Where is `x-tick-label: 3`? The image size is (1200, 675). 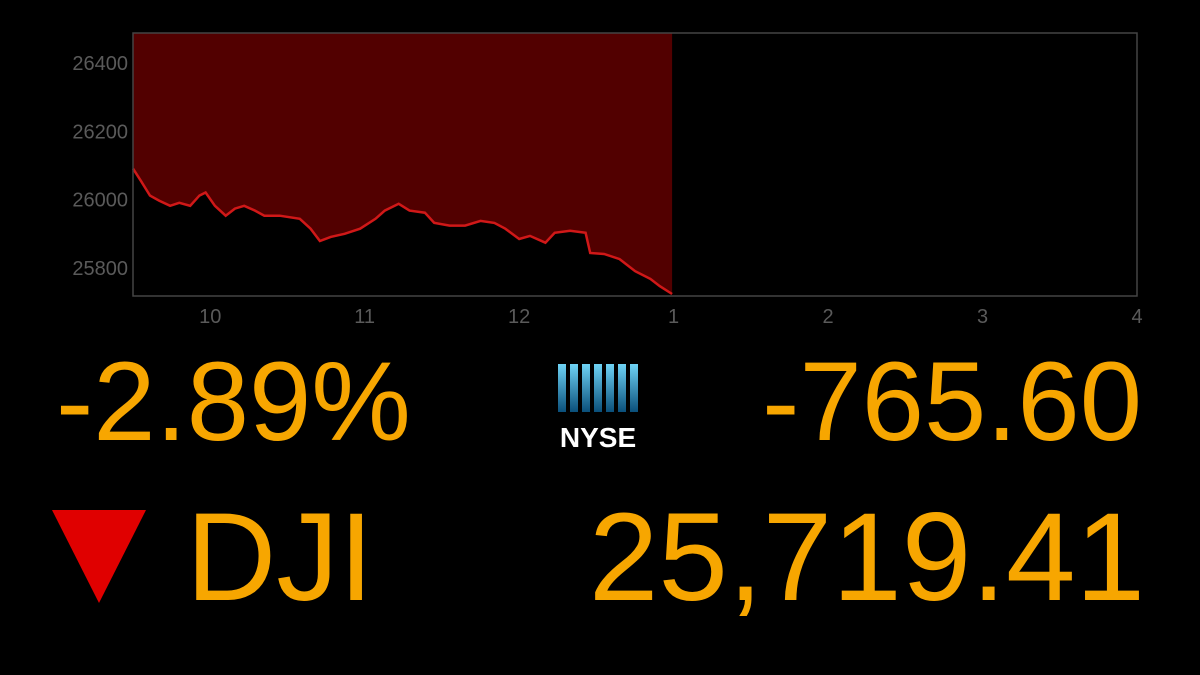
x-tick-label: 3 is located at coordinates (982, 317).